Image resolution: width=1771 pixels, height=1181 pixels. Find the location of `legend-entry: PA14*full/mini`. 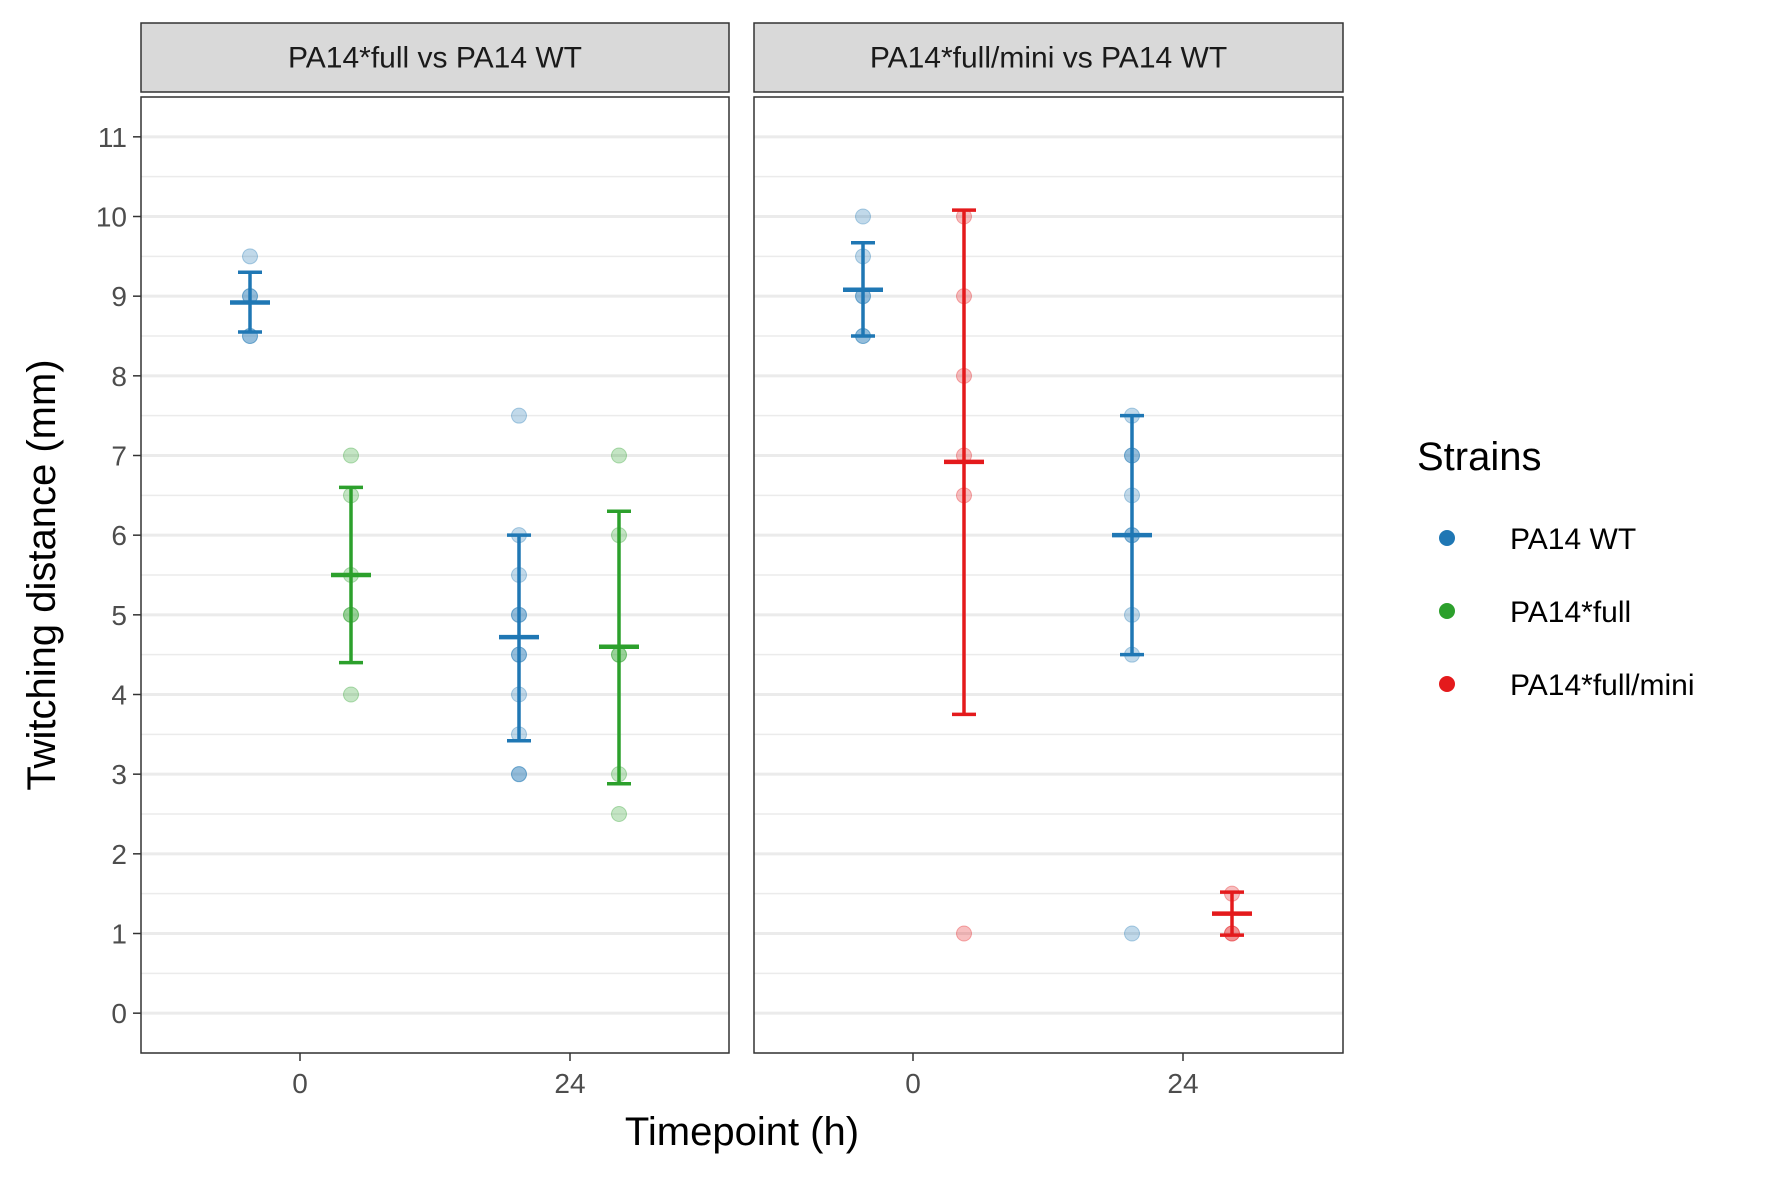

legend-entry: PA14*full/mini is located at coordinates (1567, 685).